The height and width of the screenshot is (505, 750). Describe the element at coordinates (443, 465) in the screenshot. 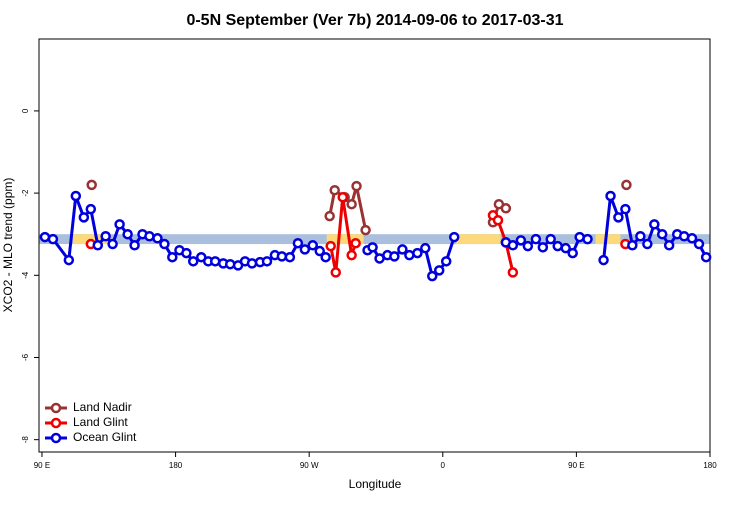

I see `x-tick-label: 0` at that location.